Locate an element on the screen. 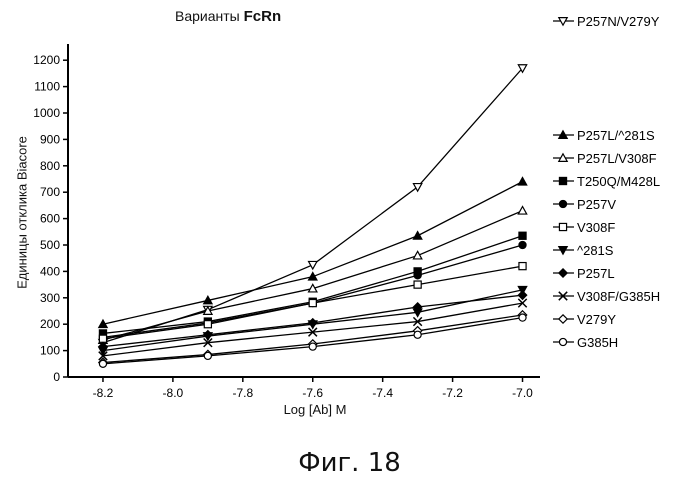 Image resolution: width=699 pixels, height=489 pixels. y-tick-label: 1000 is located at coordinates (46, 113).